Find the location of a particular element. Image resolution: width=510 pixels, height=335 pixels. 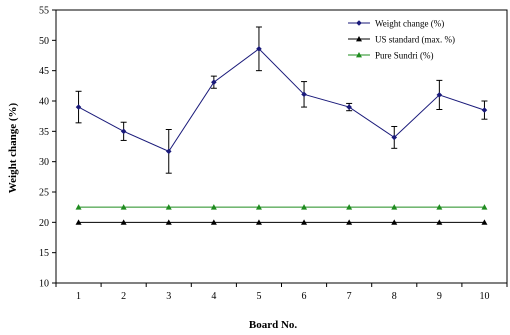

x-tick-label: 8 is located at coordinates (394, 296).